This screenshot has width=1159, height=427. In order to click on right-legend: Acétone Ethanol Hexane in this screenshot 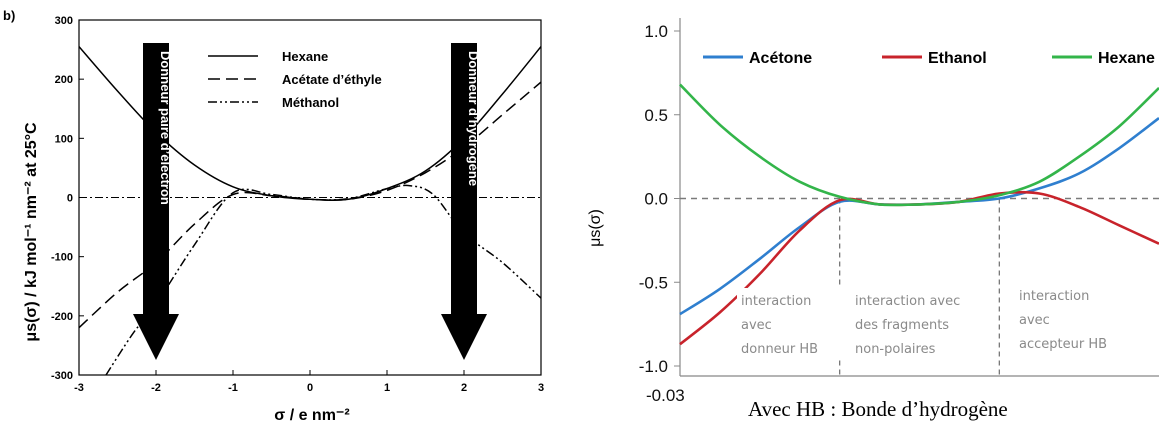, I will do `click(929, 58)`.